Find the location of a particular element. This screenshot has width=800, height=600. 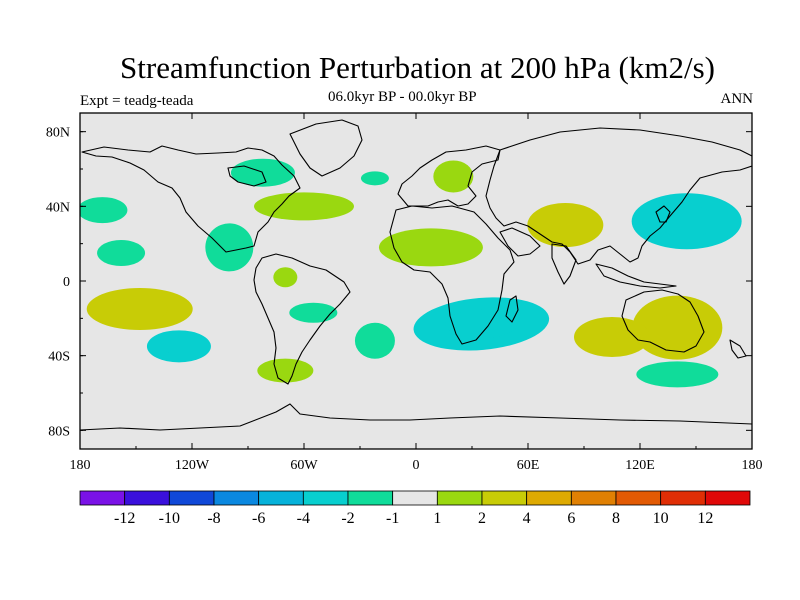

antarctica-coast is located at coordinates (416, 417).